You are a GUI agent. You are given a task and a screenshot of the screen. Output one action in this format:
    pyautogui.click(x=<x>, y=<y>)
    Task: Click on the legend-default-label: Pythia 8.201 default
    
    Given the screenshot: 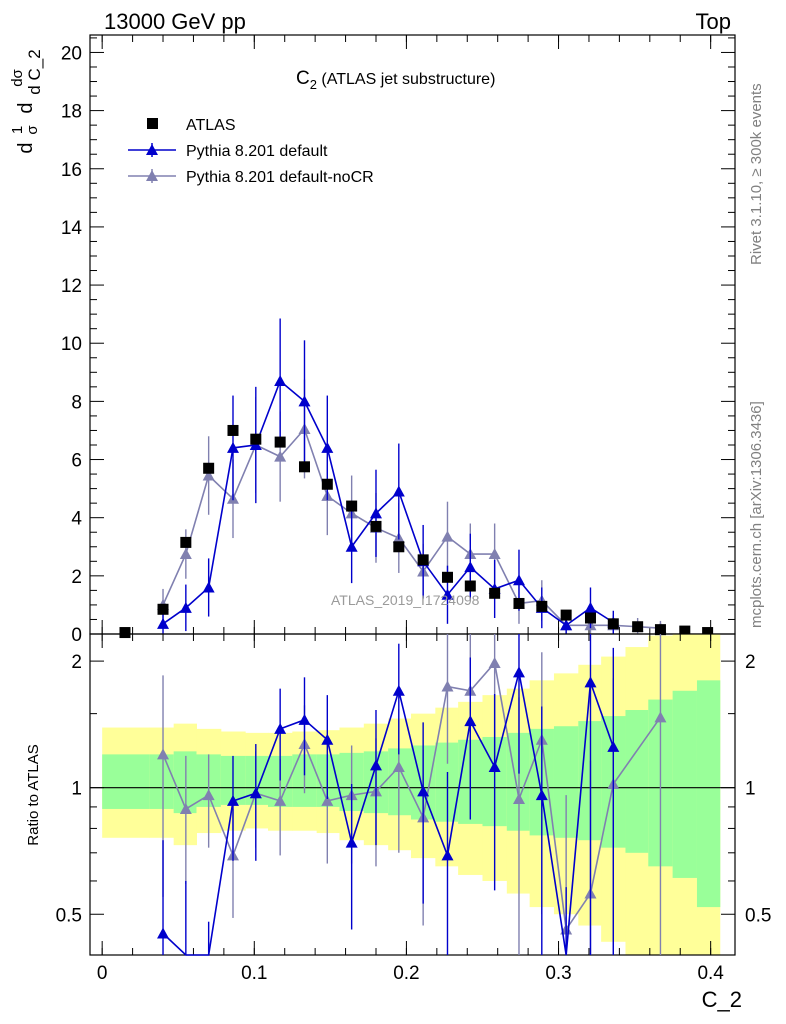 What is the action you would take?
    pyautogui.click(x=257, y=151)
    